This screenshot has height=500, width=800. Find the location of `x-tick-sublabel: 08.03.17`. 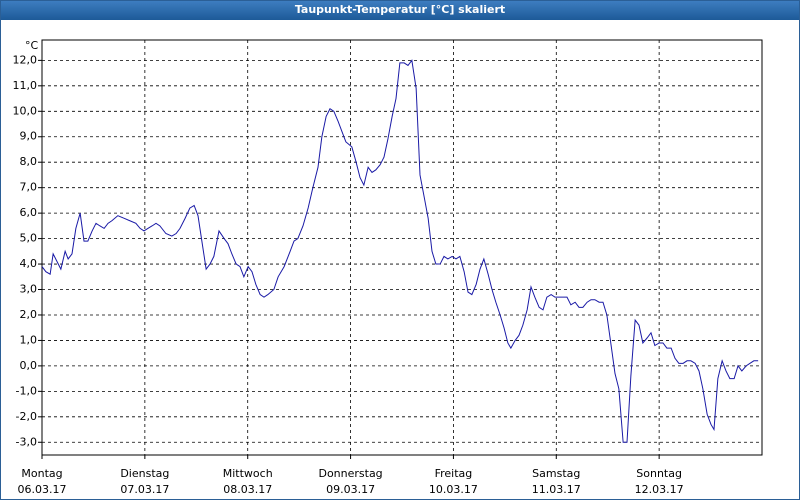

x-tick-sublabel: 08.03.17 is located at coordinates (247, 489).